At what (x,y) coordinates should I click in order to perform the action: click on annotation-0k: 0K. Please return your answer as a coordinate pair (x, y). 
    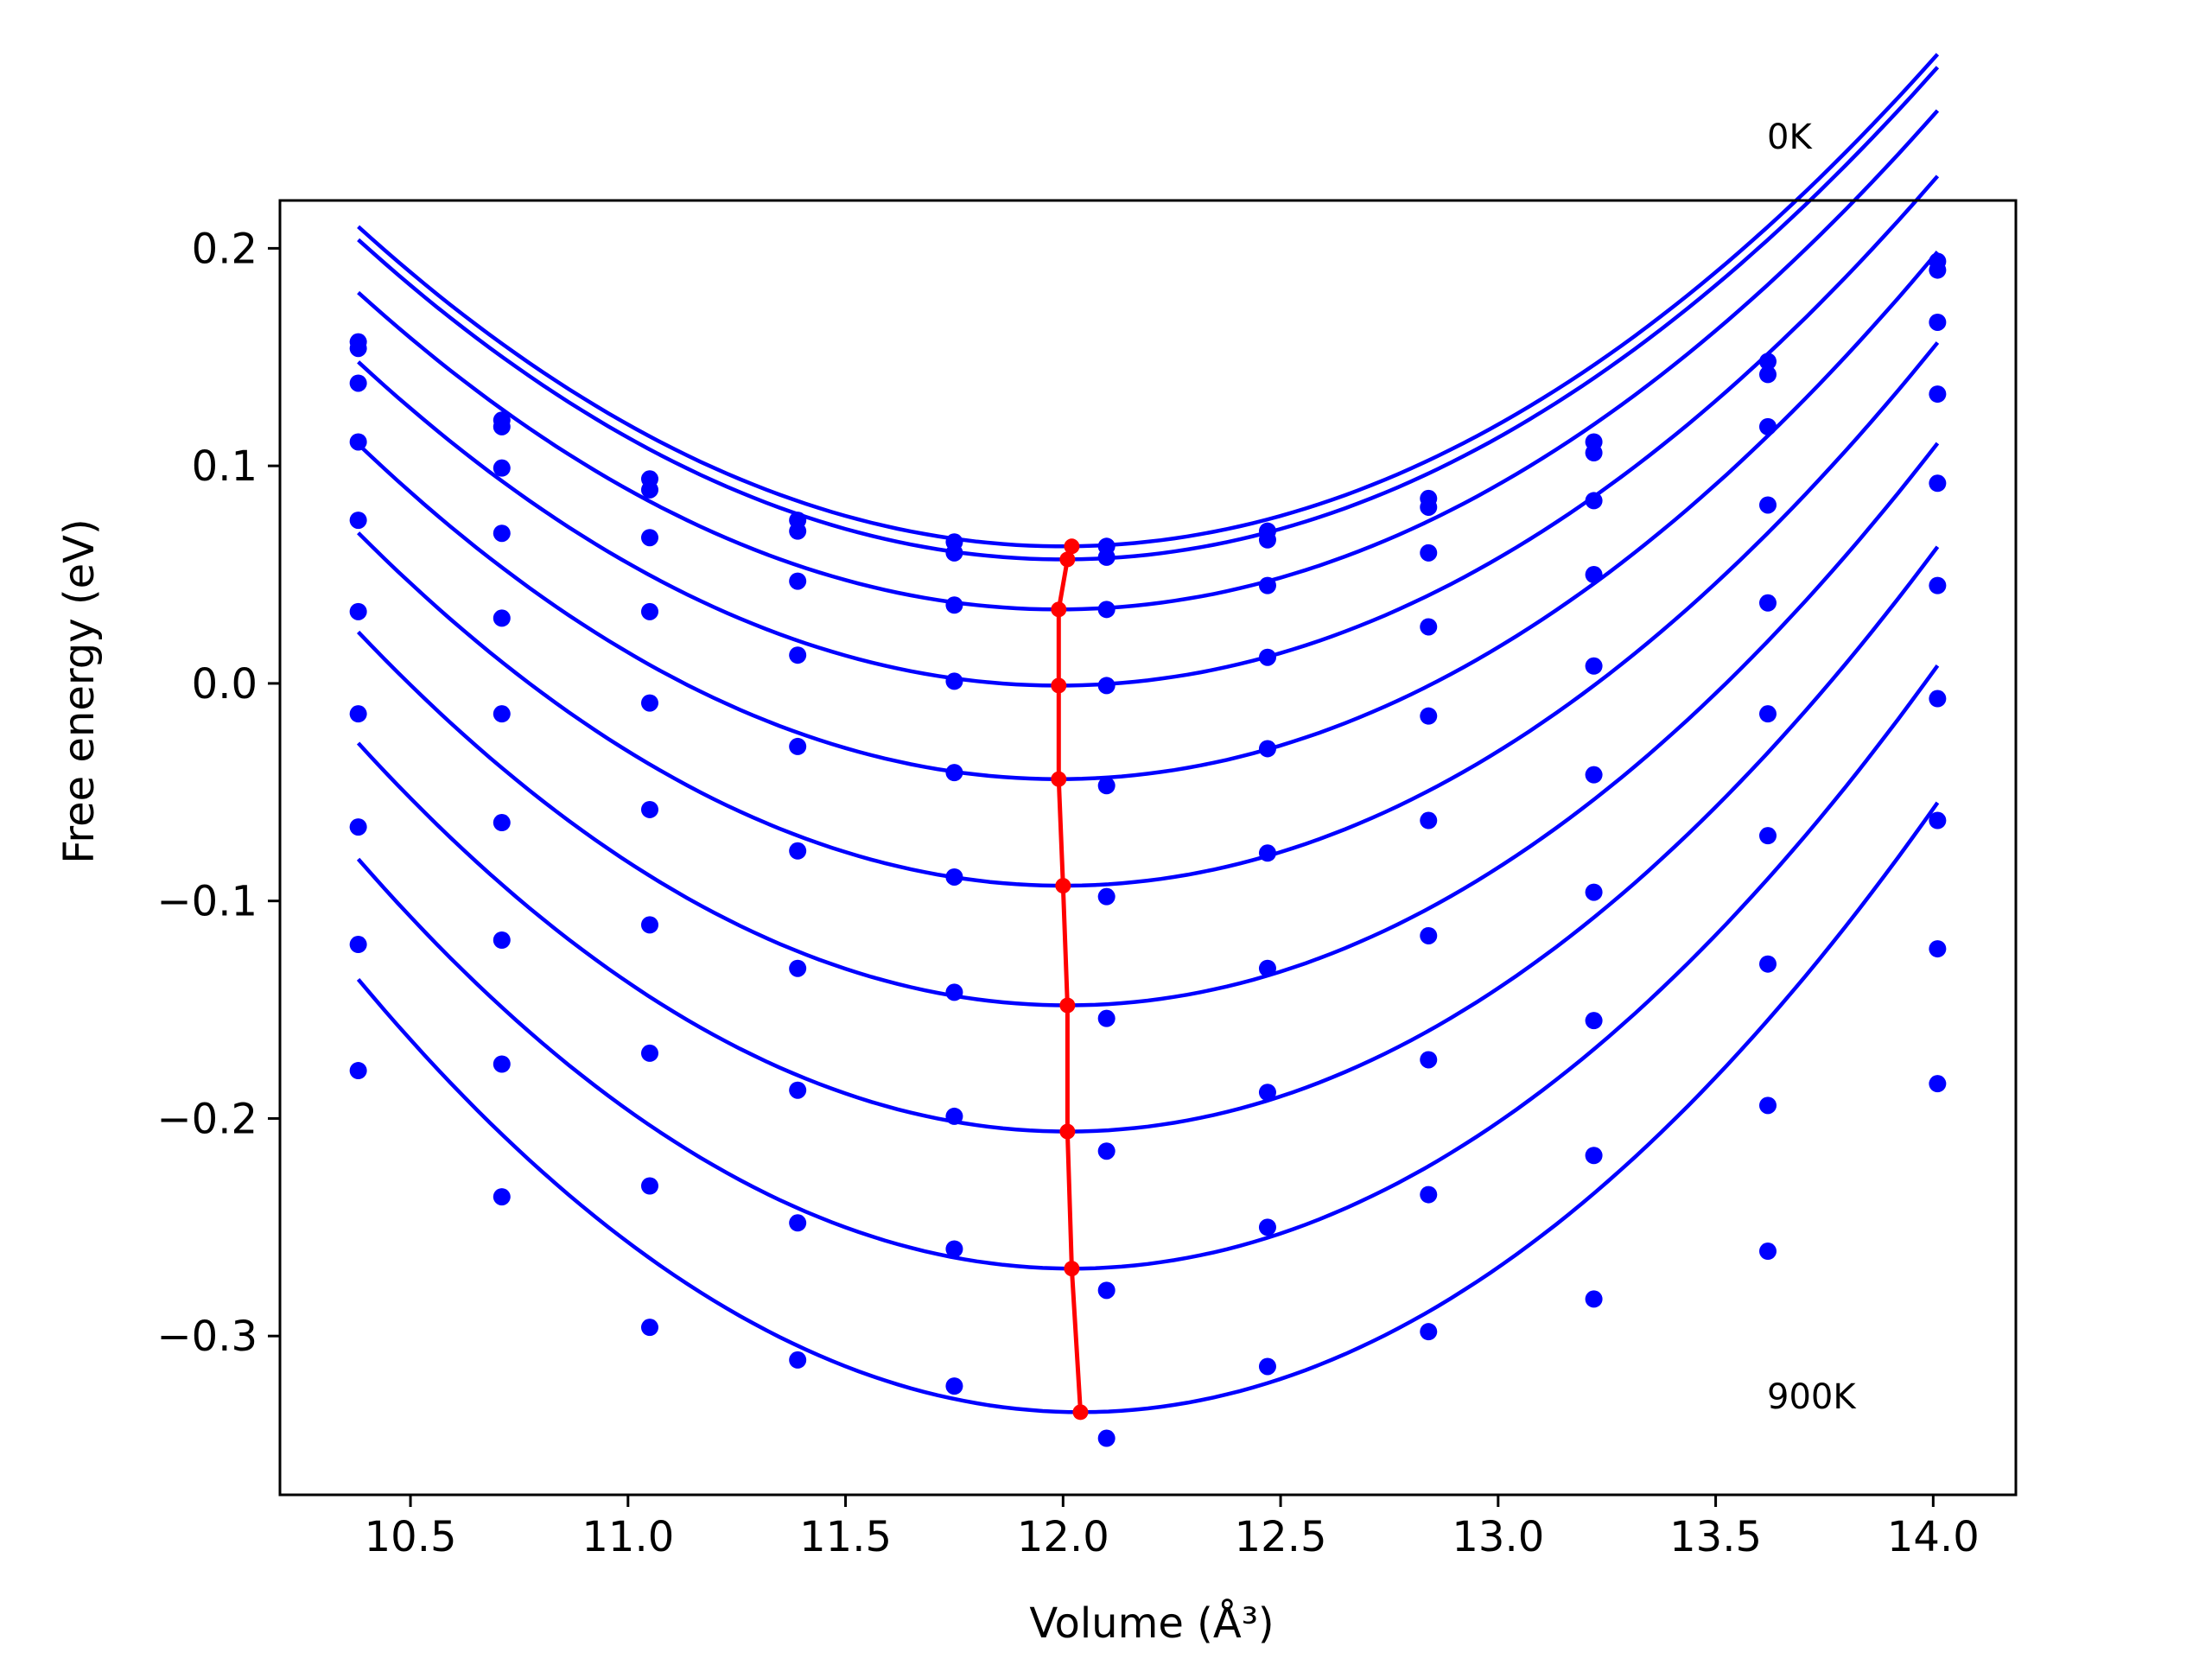
    Looking at the image, I should click on (1790, 137).